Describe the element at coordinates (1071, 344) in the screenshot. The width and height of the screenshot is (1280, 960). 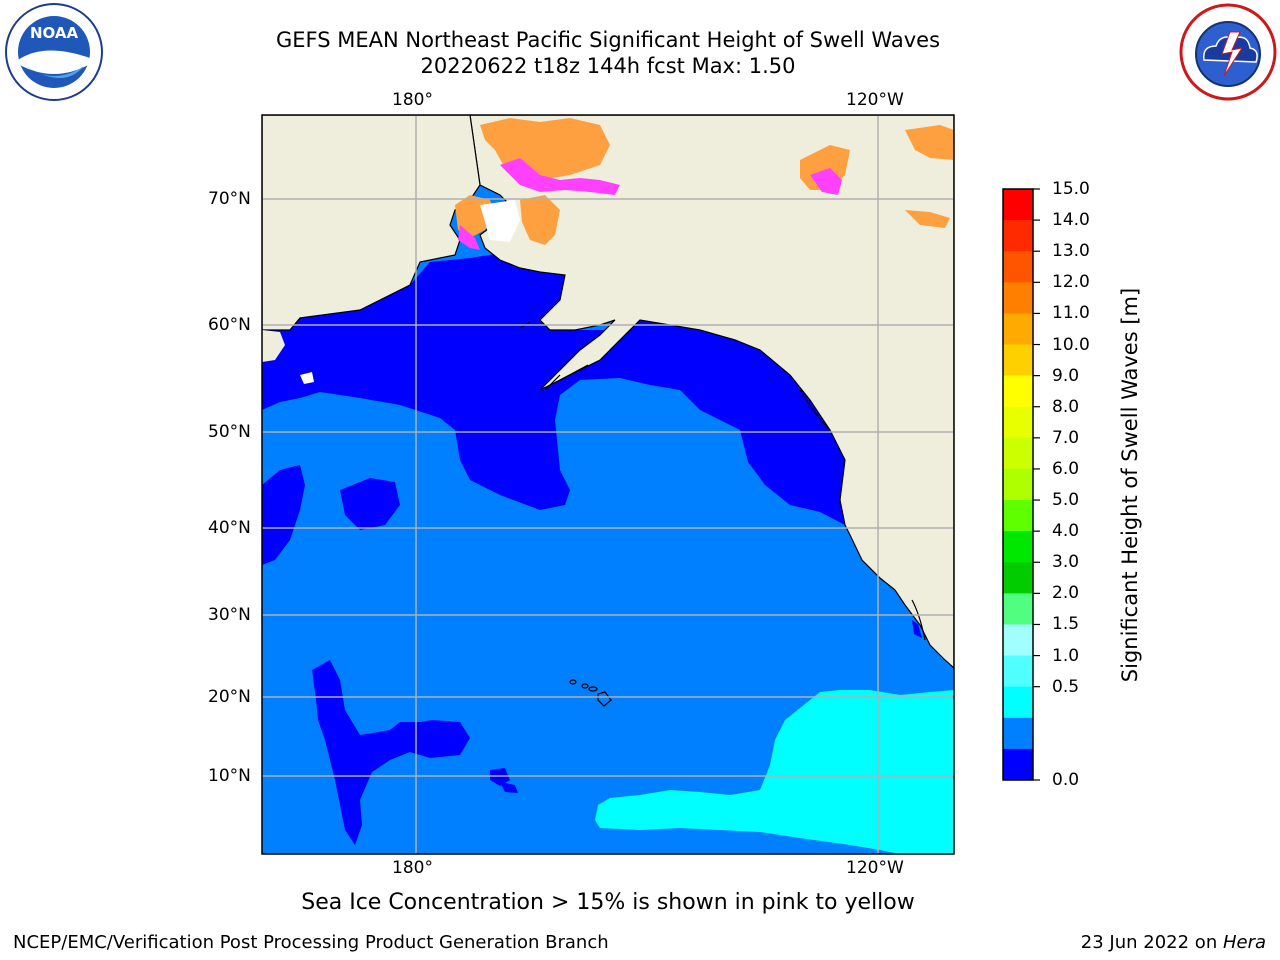
I see `colorbar-tick-label: 10.0` at that location.